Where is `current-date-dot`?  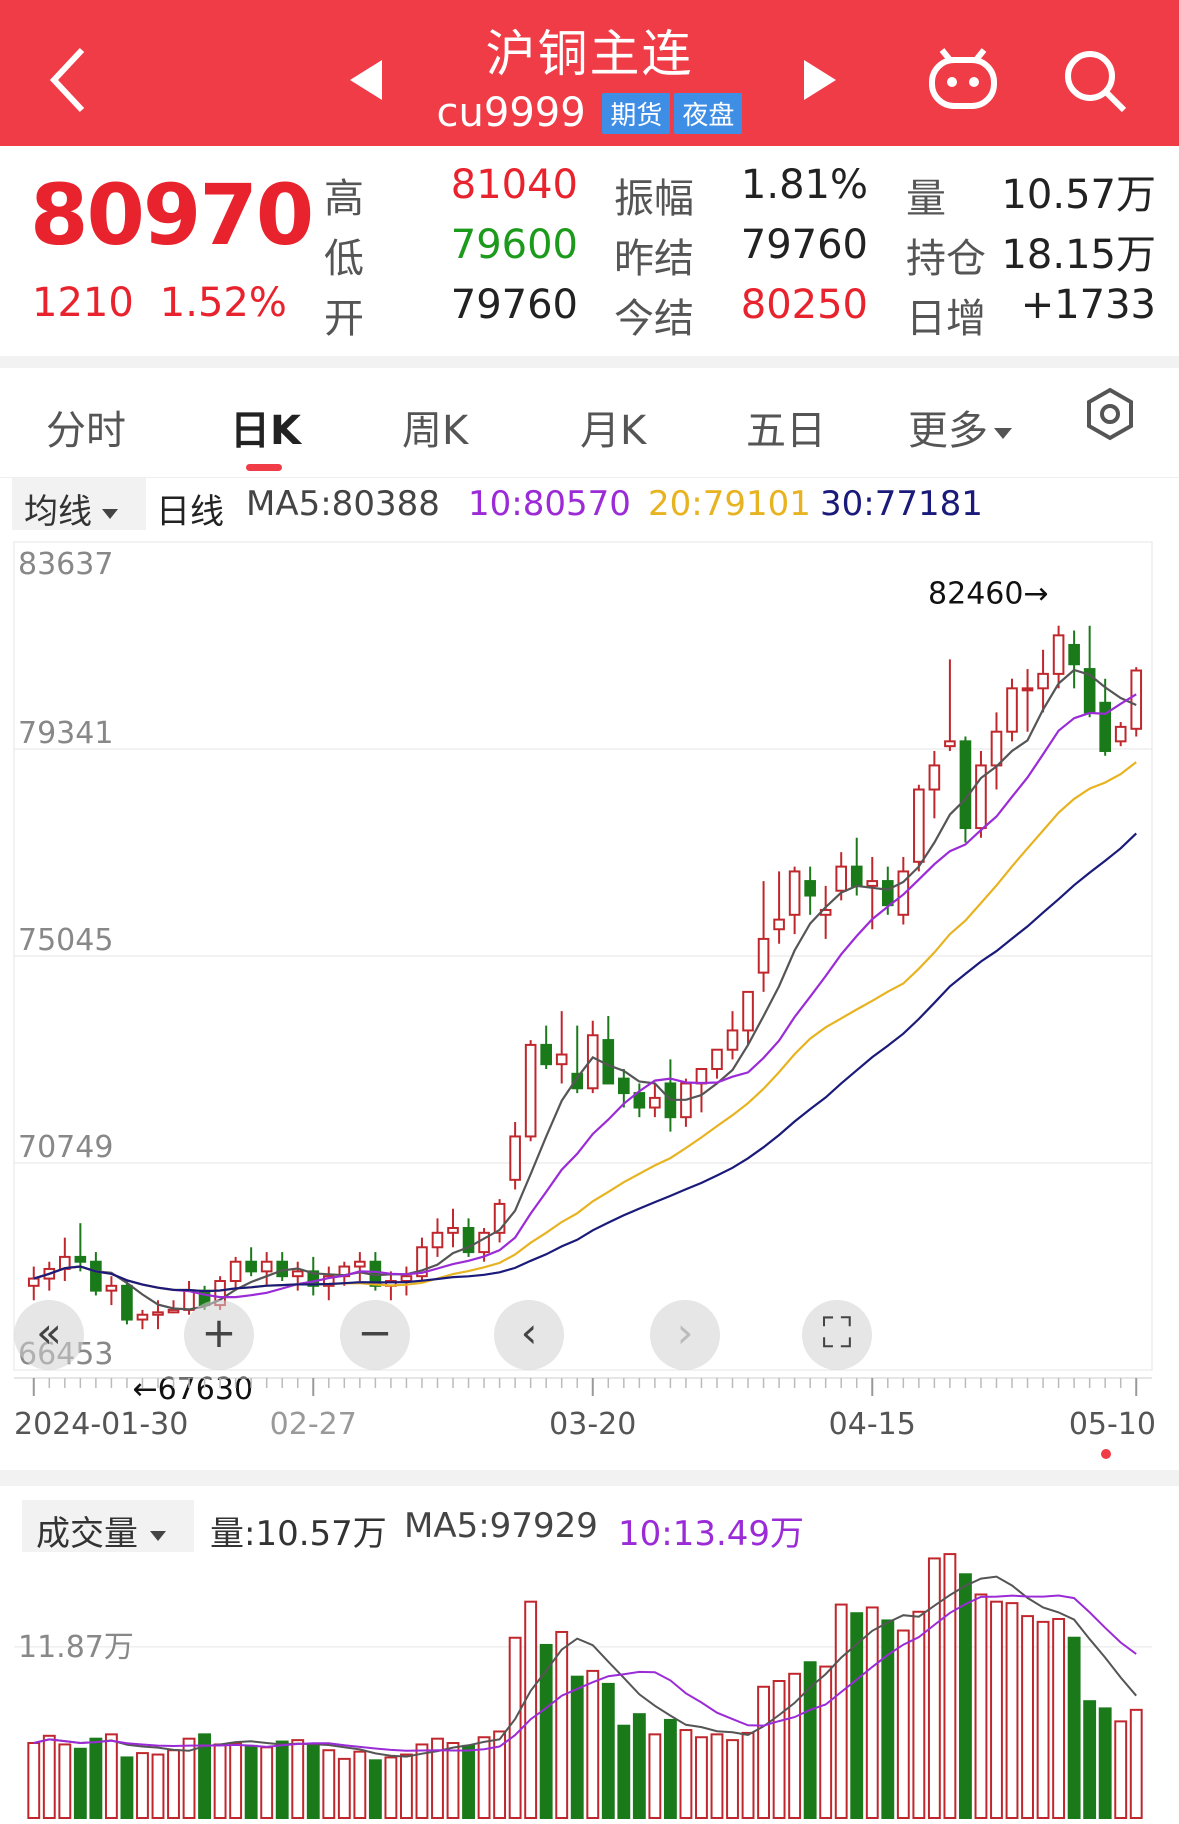
current-date-dot is located at coordinates (1106, 1454).